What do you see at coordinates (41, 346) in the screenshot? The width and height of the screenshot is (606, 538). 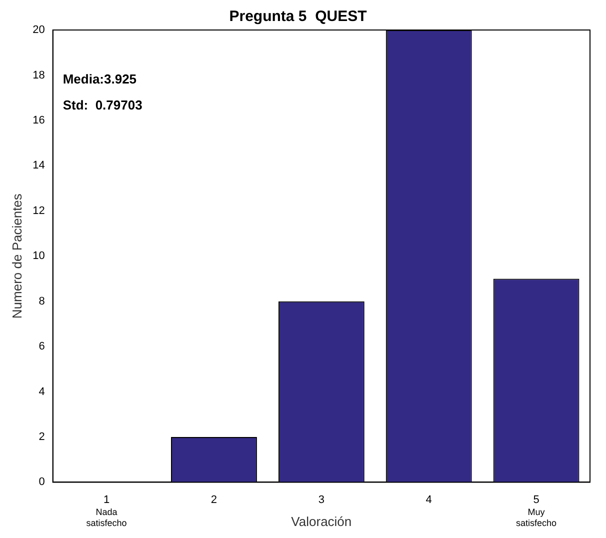 I see `y-tick-label: 6` at bounding box center [41, 346].